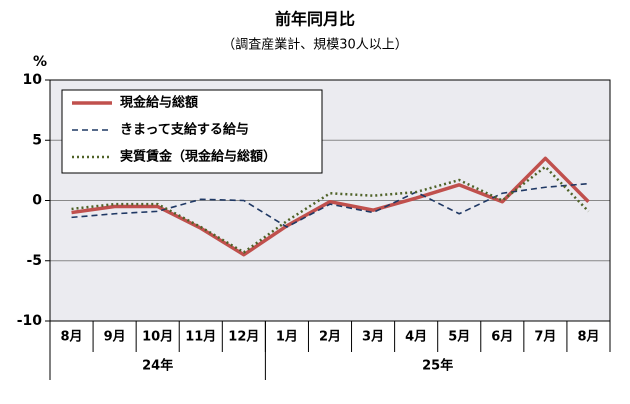 This screenshot has width=630, height=404. I want to click on y-tick-label: 5, so click(37, 140).